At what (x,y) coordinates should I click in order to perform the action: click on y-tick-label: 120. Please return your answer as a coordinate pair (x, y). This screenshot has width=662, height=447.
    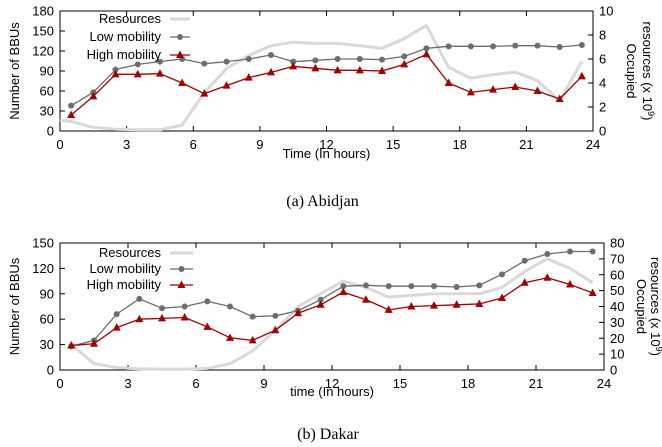
    Looking at the image, I should click on (43, 268).